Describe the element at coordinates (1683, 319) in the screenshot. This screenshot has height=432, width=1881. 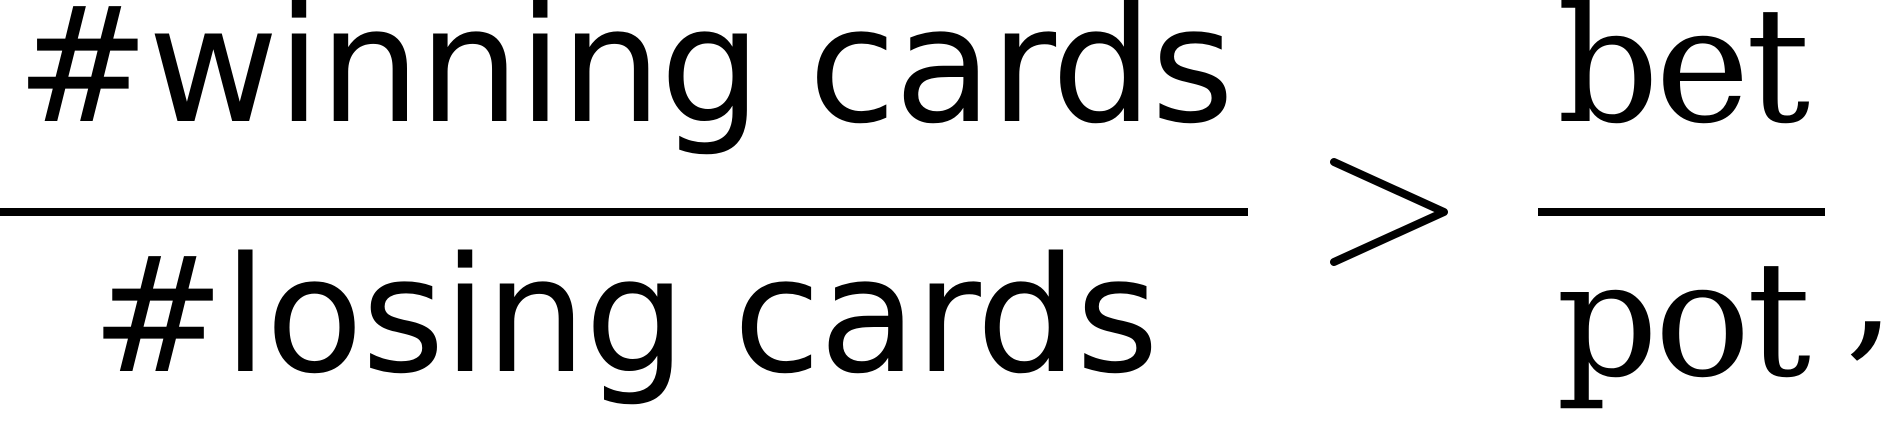
I see `pot-denominator: pot` at that location.